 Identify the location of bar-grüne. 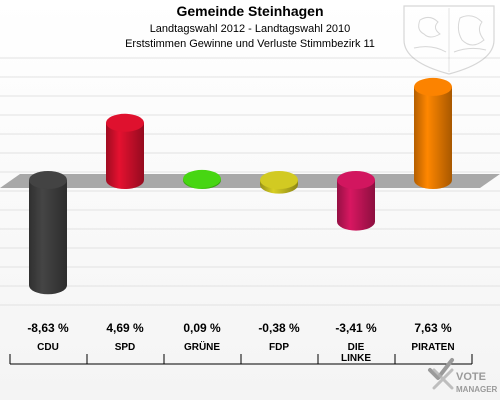
(202, 179).